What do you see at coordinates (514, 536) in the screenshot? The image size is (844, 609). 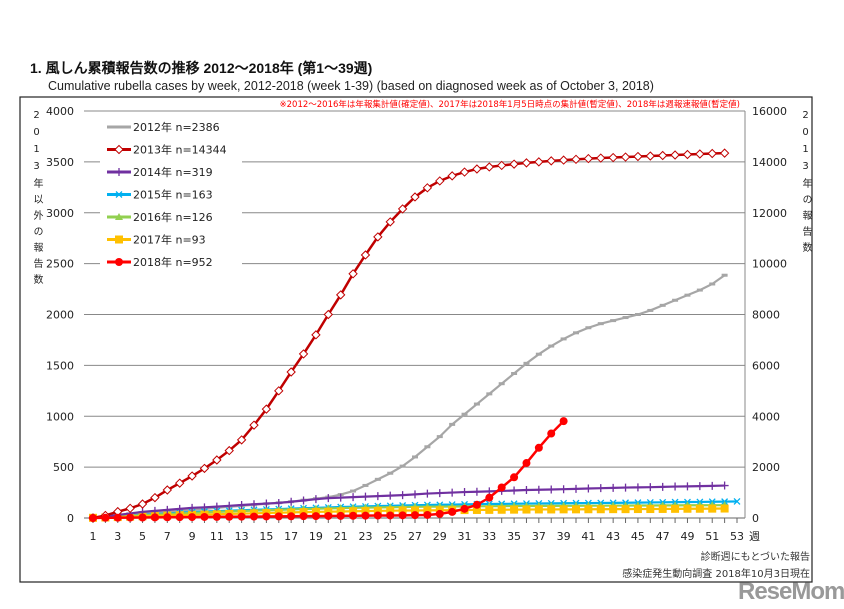 I see `x-tick-label: 35` at bounding box center [514, 536].